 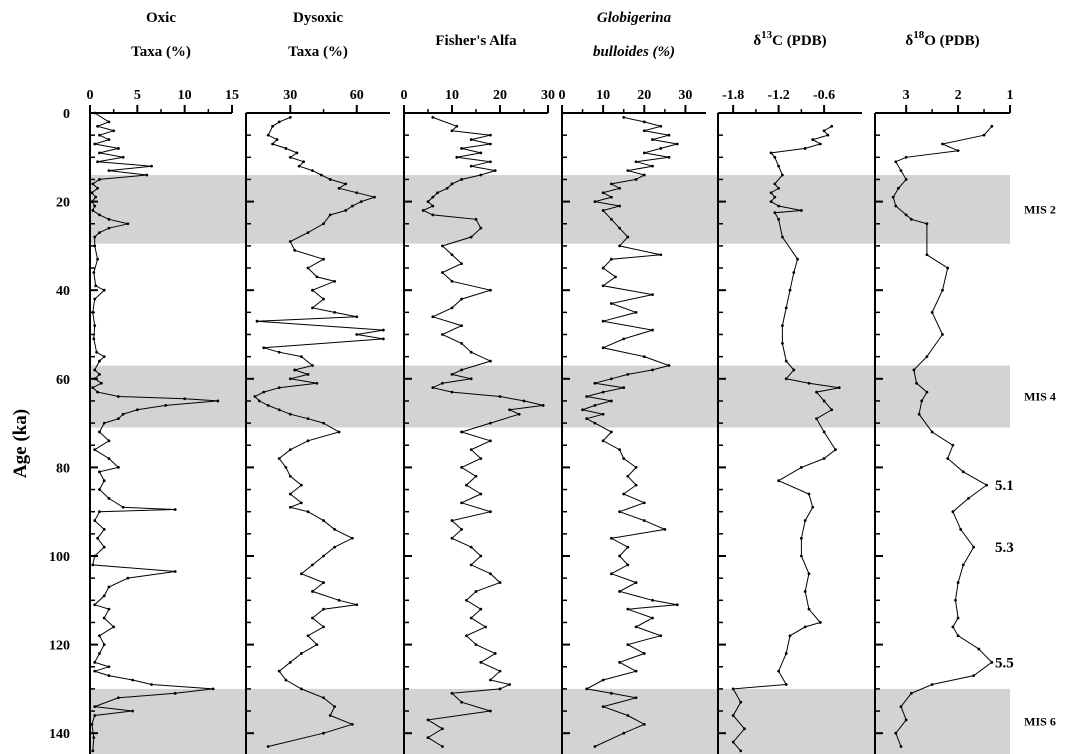 I want to click on panel-title: Fisher's Alfa, so click(x=476, y=41).